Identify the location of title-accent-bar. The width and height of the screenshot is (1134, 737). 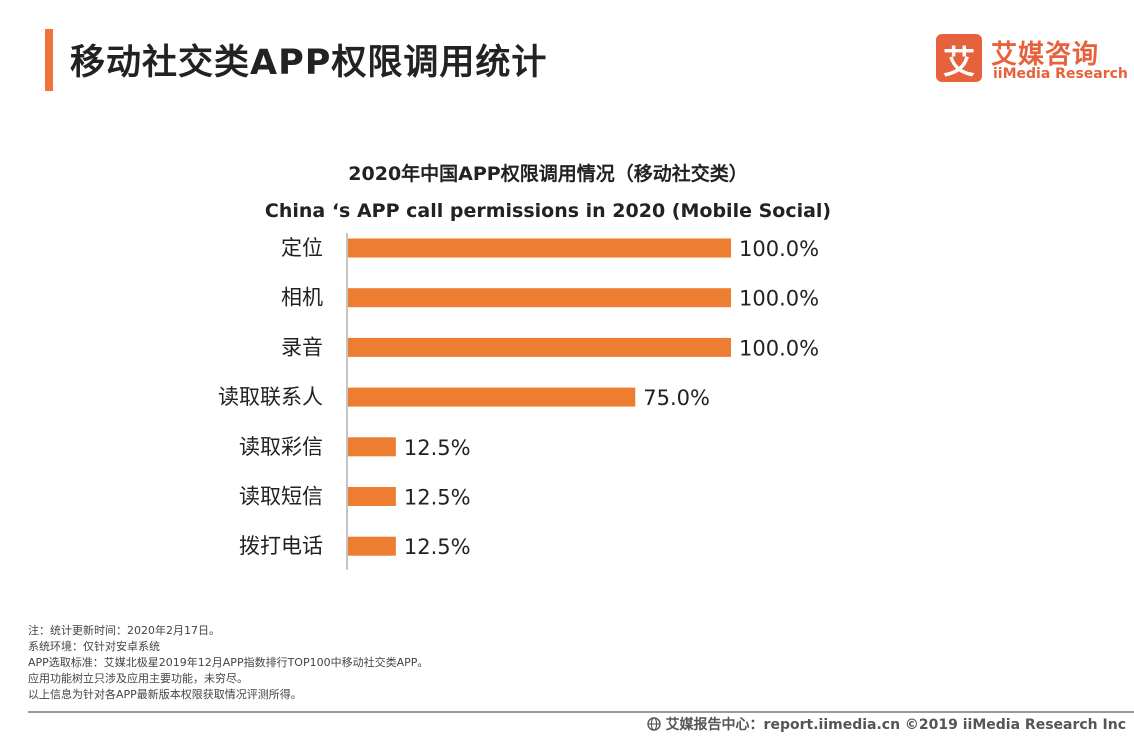
(49, 60).